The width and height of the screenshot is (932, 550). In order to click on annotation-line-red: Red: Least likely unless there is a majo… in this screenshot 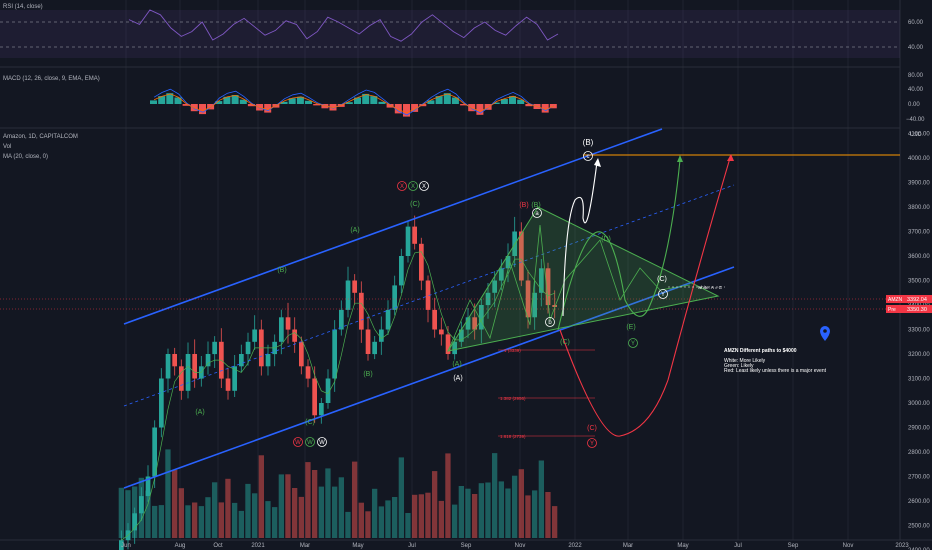, I will do `click(775, 371)`.